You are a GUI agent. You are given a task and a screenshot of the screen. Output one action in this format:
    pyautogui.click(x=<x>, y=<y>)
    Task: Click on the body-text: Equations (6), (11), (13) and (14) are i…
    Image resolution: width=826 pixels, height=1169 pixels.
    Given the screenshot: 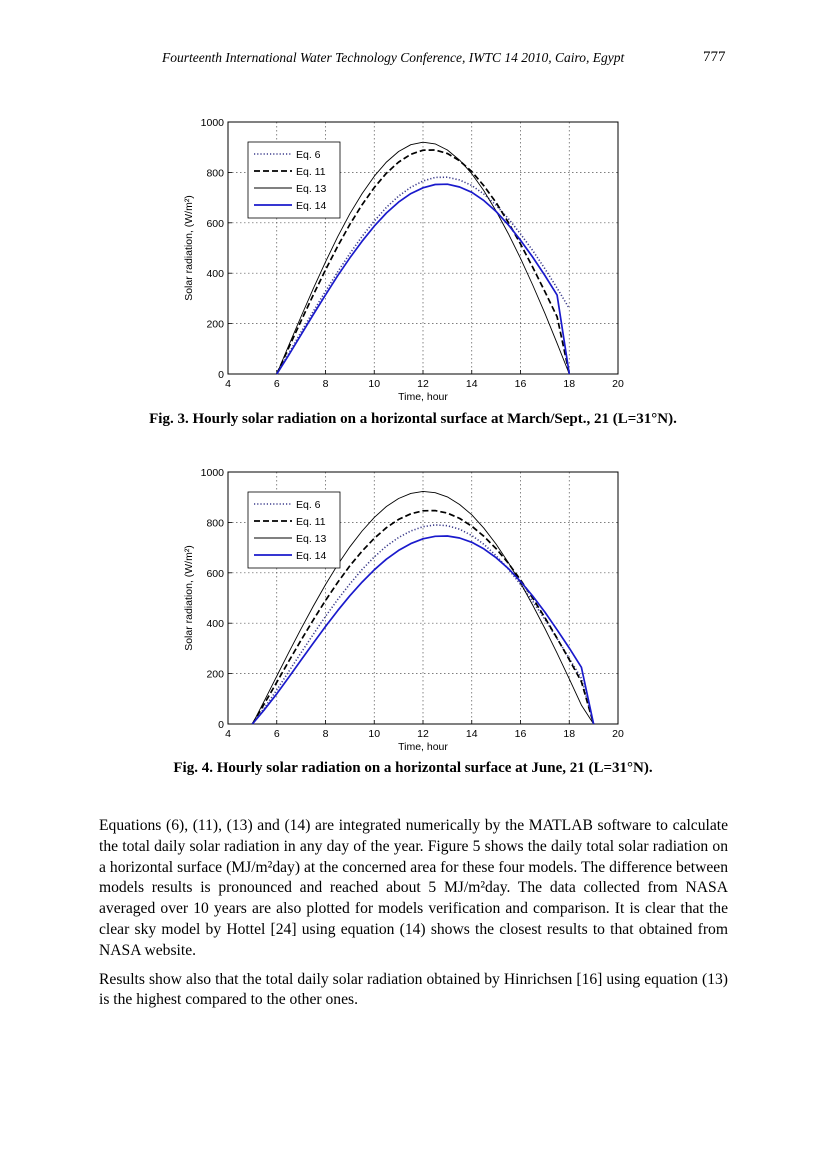 What is the action you would take?
    pyautogui.click(x=413, y=917)
    